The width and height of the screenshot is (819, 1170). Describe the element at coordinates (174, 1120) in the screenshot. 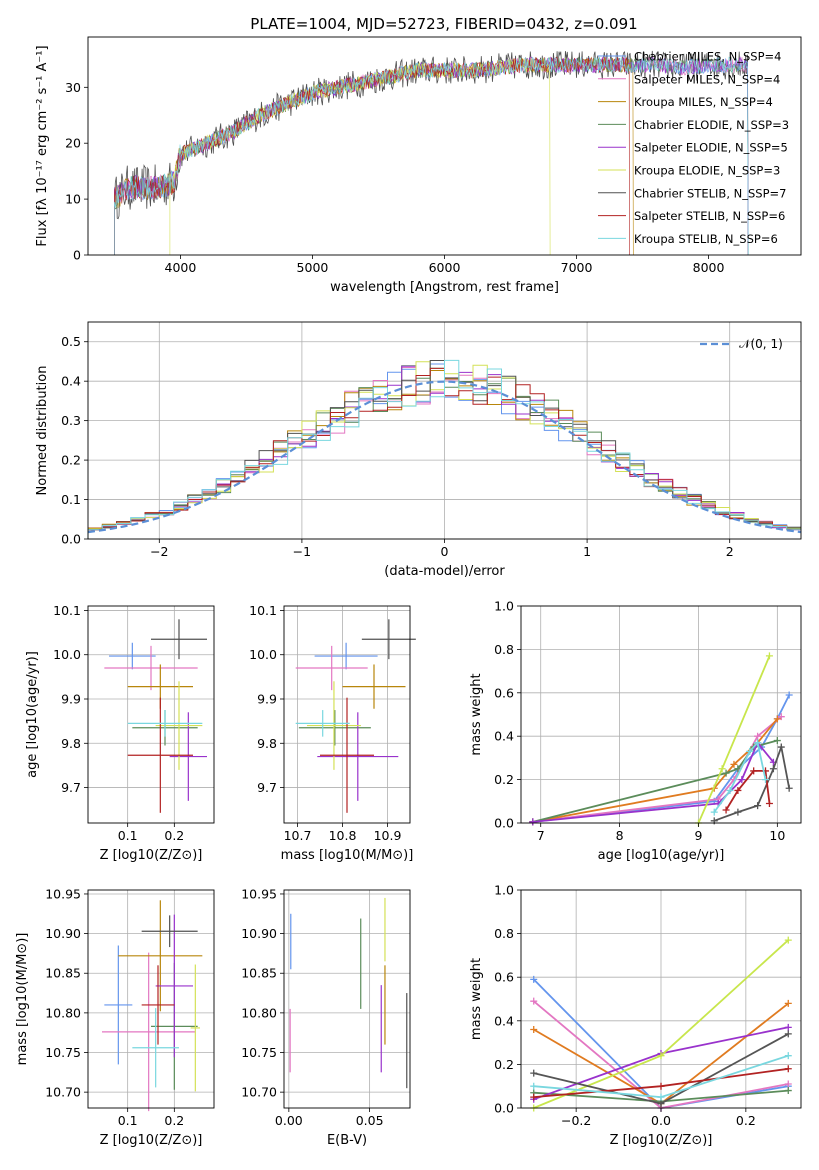

I see `x-tick-label: 0.2` at that location.